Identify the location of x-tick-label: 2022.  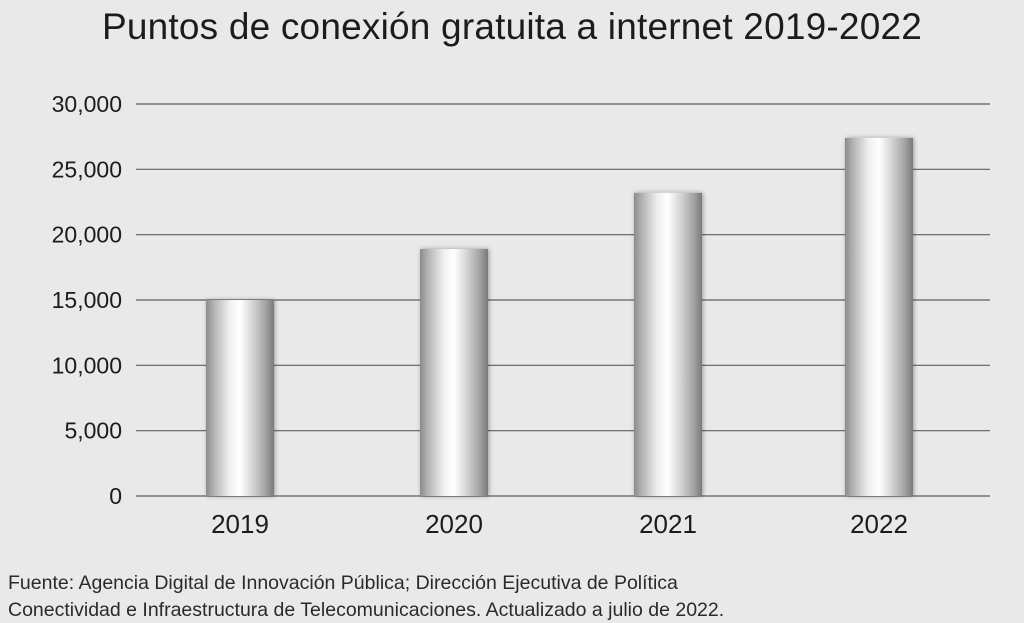
(879, 524).